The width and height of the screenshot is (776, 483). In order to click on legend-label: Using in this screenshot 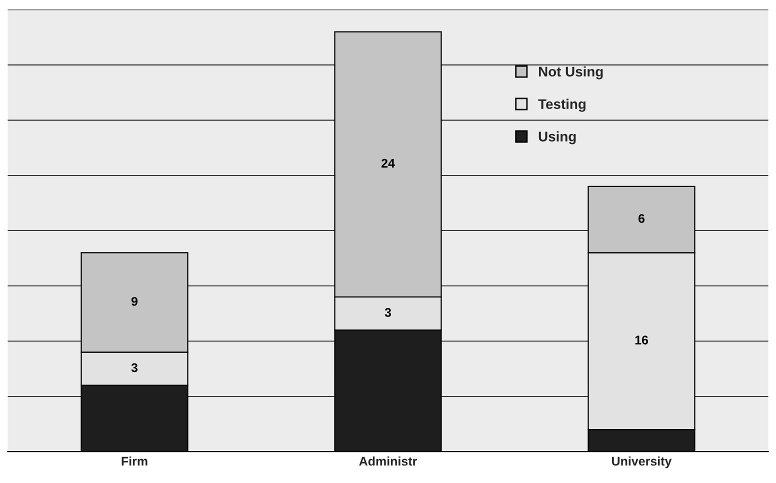, I will do `click(557, 137)`.